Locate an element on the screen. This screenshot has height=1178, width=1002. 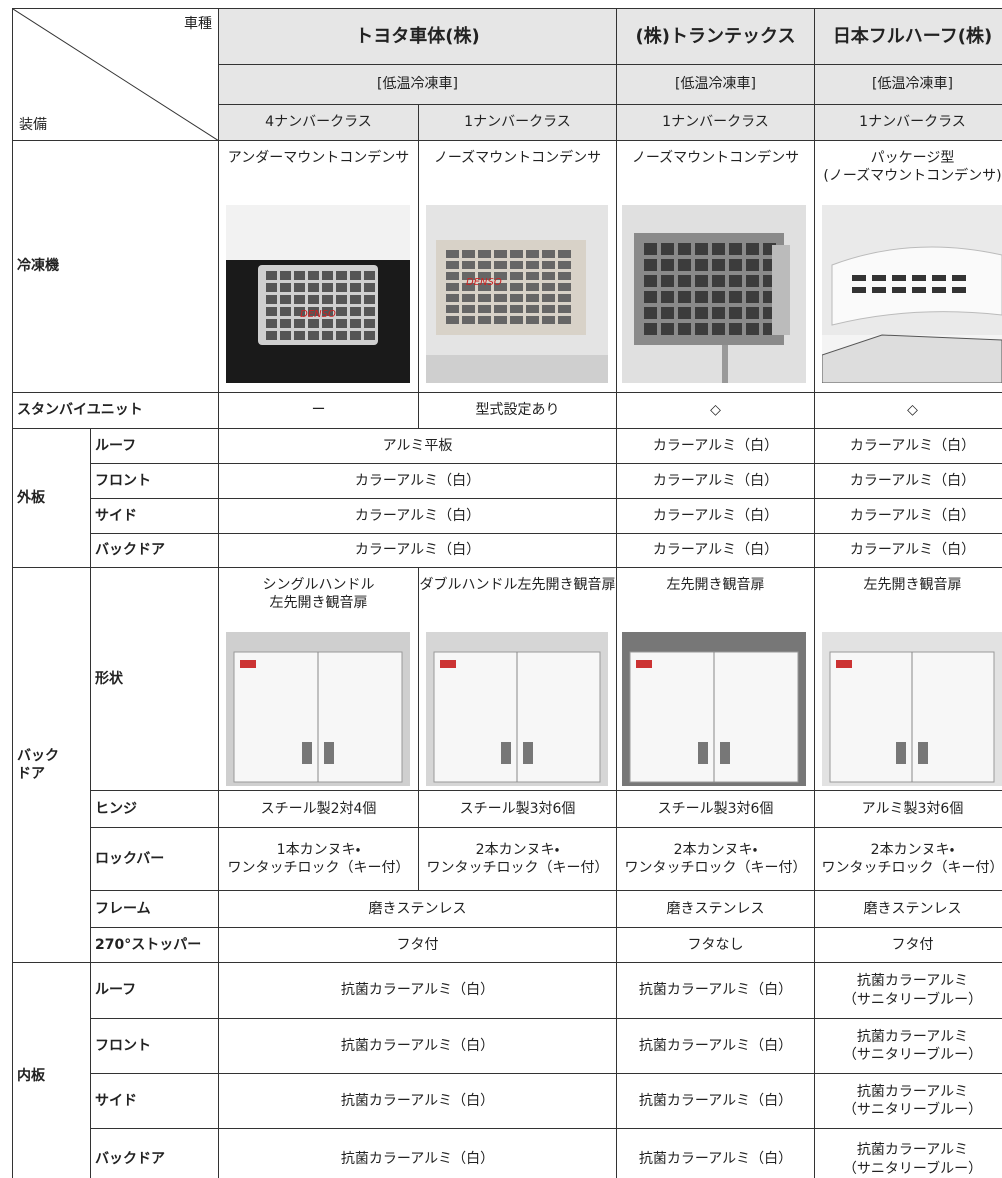
corner-cell: 車種装備 is located at coordinates (115, 74).